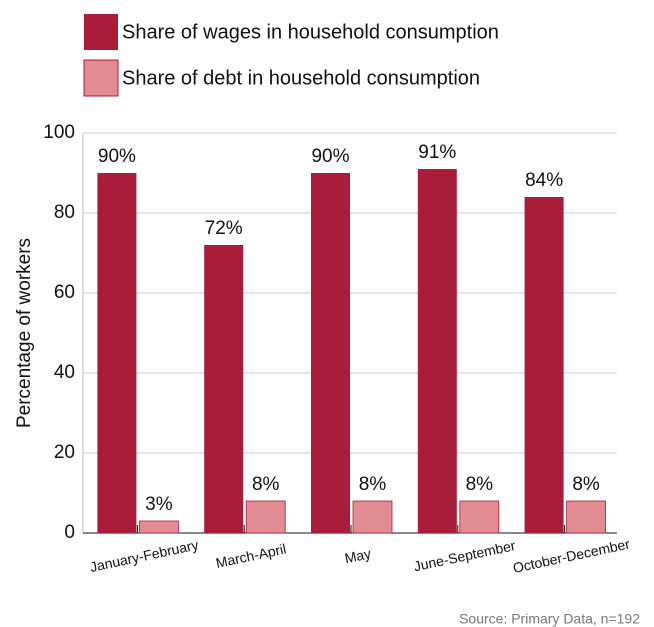 This screenshot has width=654, height=627. Describe the element at coordinates (571, 555) in the screenshot. I see `x-tick-label: October-December` at that location.